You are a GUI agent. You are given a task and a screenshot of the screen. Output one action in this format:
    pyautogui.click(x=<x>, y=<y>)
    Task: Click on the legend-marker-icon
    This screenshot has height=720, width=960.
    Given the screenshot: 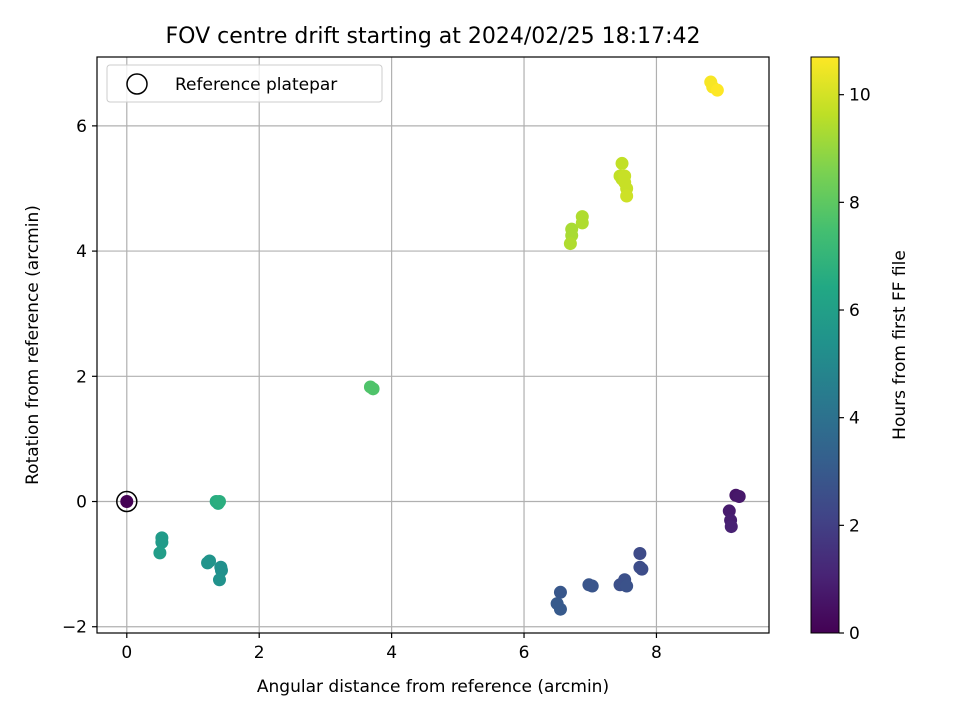 What is the action you would take?
    pyautogui.click(x=137, y=84)
    